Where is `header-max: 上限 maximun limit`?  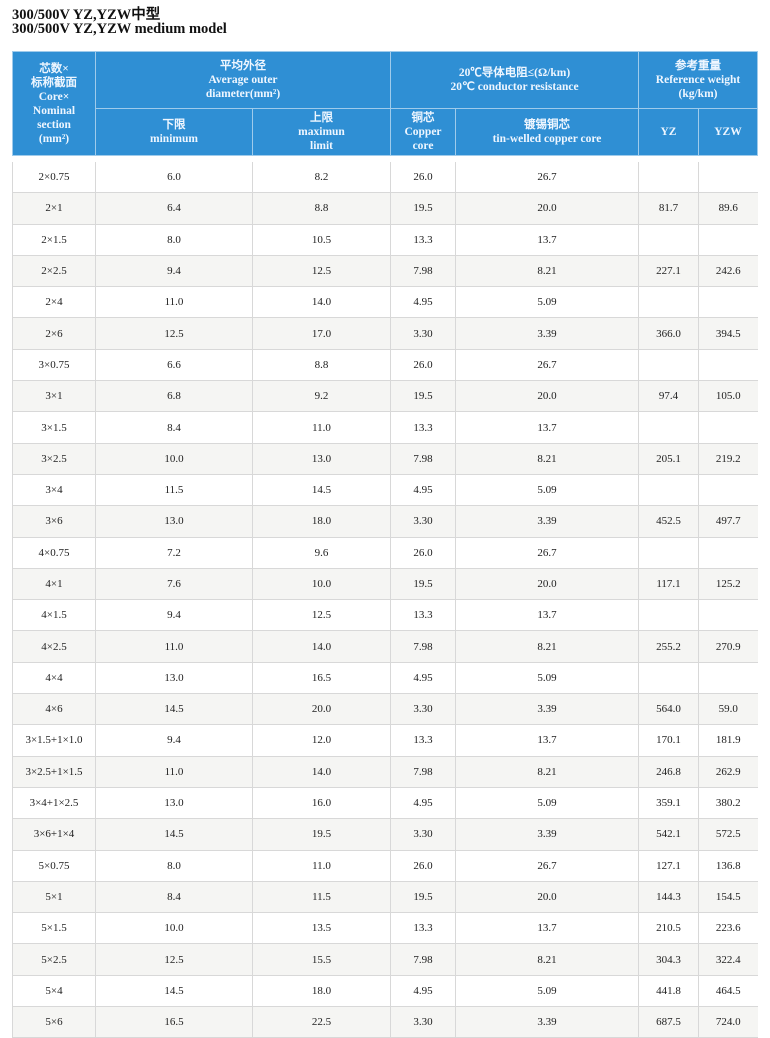 header-max: 上限 maximun limit is located at coordinates (321, 132).